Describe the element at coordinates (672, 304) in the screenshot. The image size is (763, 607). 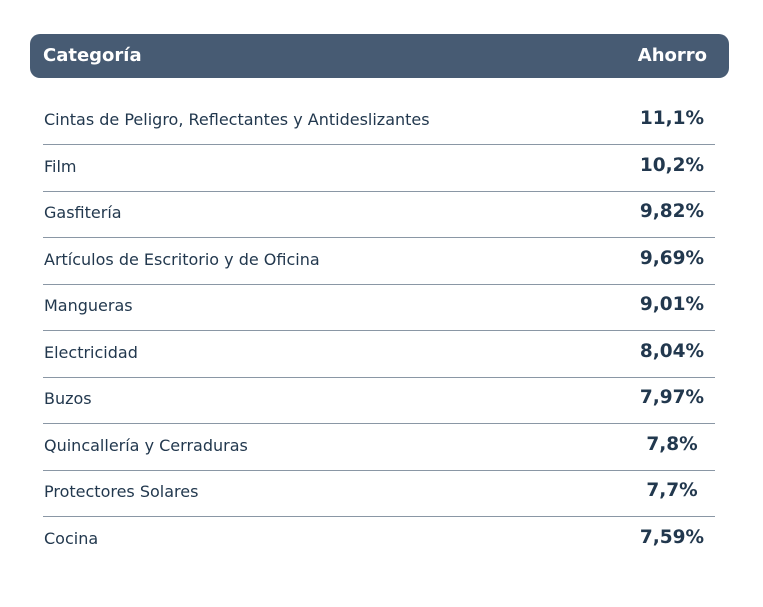
I see `savings-cell: 9,01%` at that location.